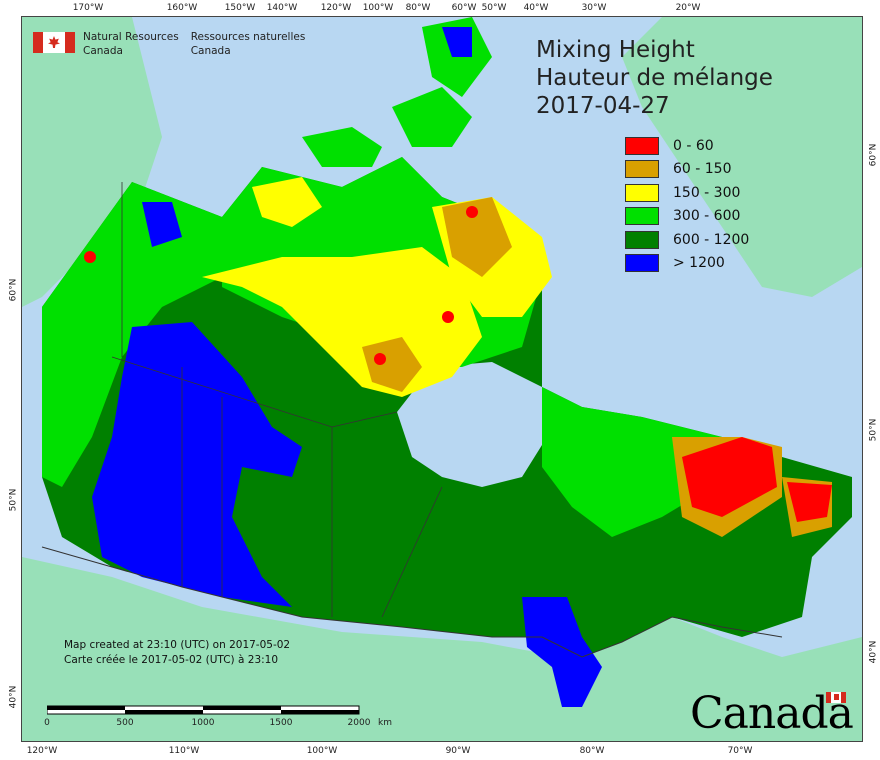 The height and width of the screenshot is (760, 880). What do you see at coordinates (458, 751) in the screenshot?
I see `tick-bottom-4: 90°W` at bounding box center [458, 751].